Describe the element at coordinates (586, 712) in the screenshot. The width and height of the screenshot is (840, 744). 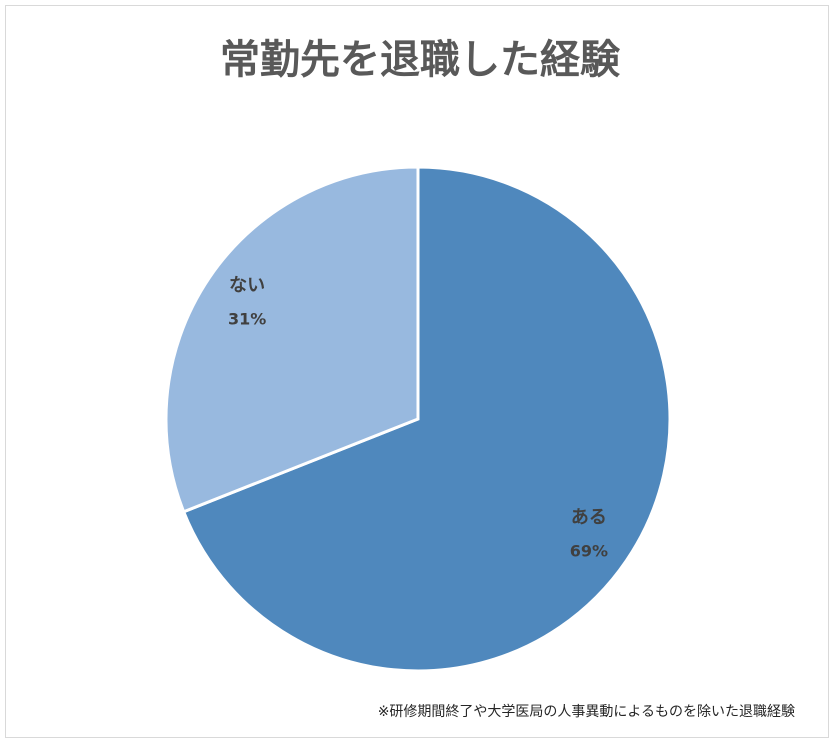
I see `footnote: ※研修期間終了や大学医局の人事異動によるものを除いた退職経験` at that location.